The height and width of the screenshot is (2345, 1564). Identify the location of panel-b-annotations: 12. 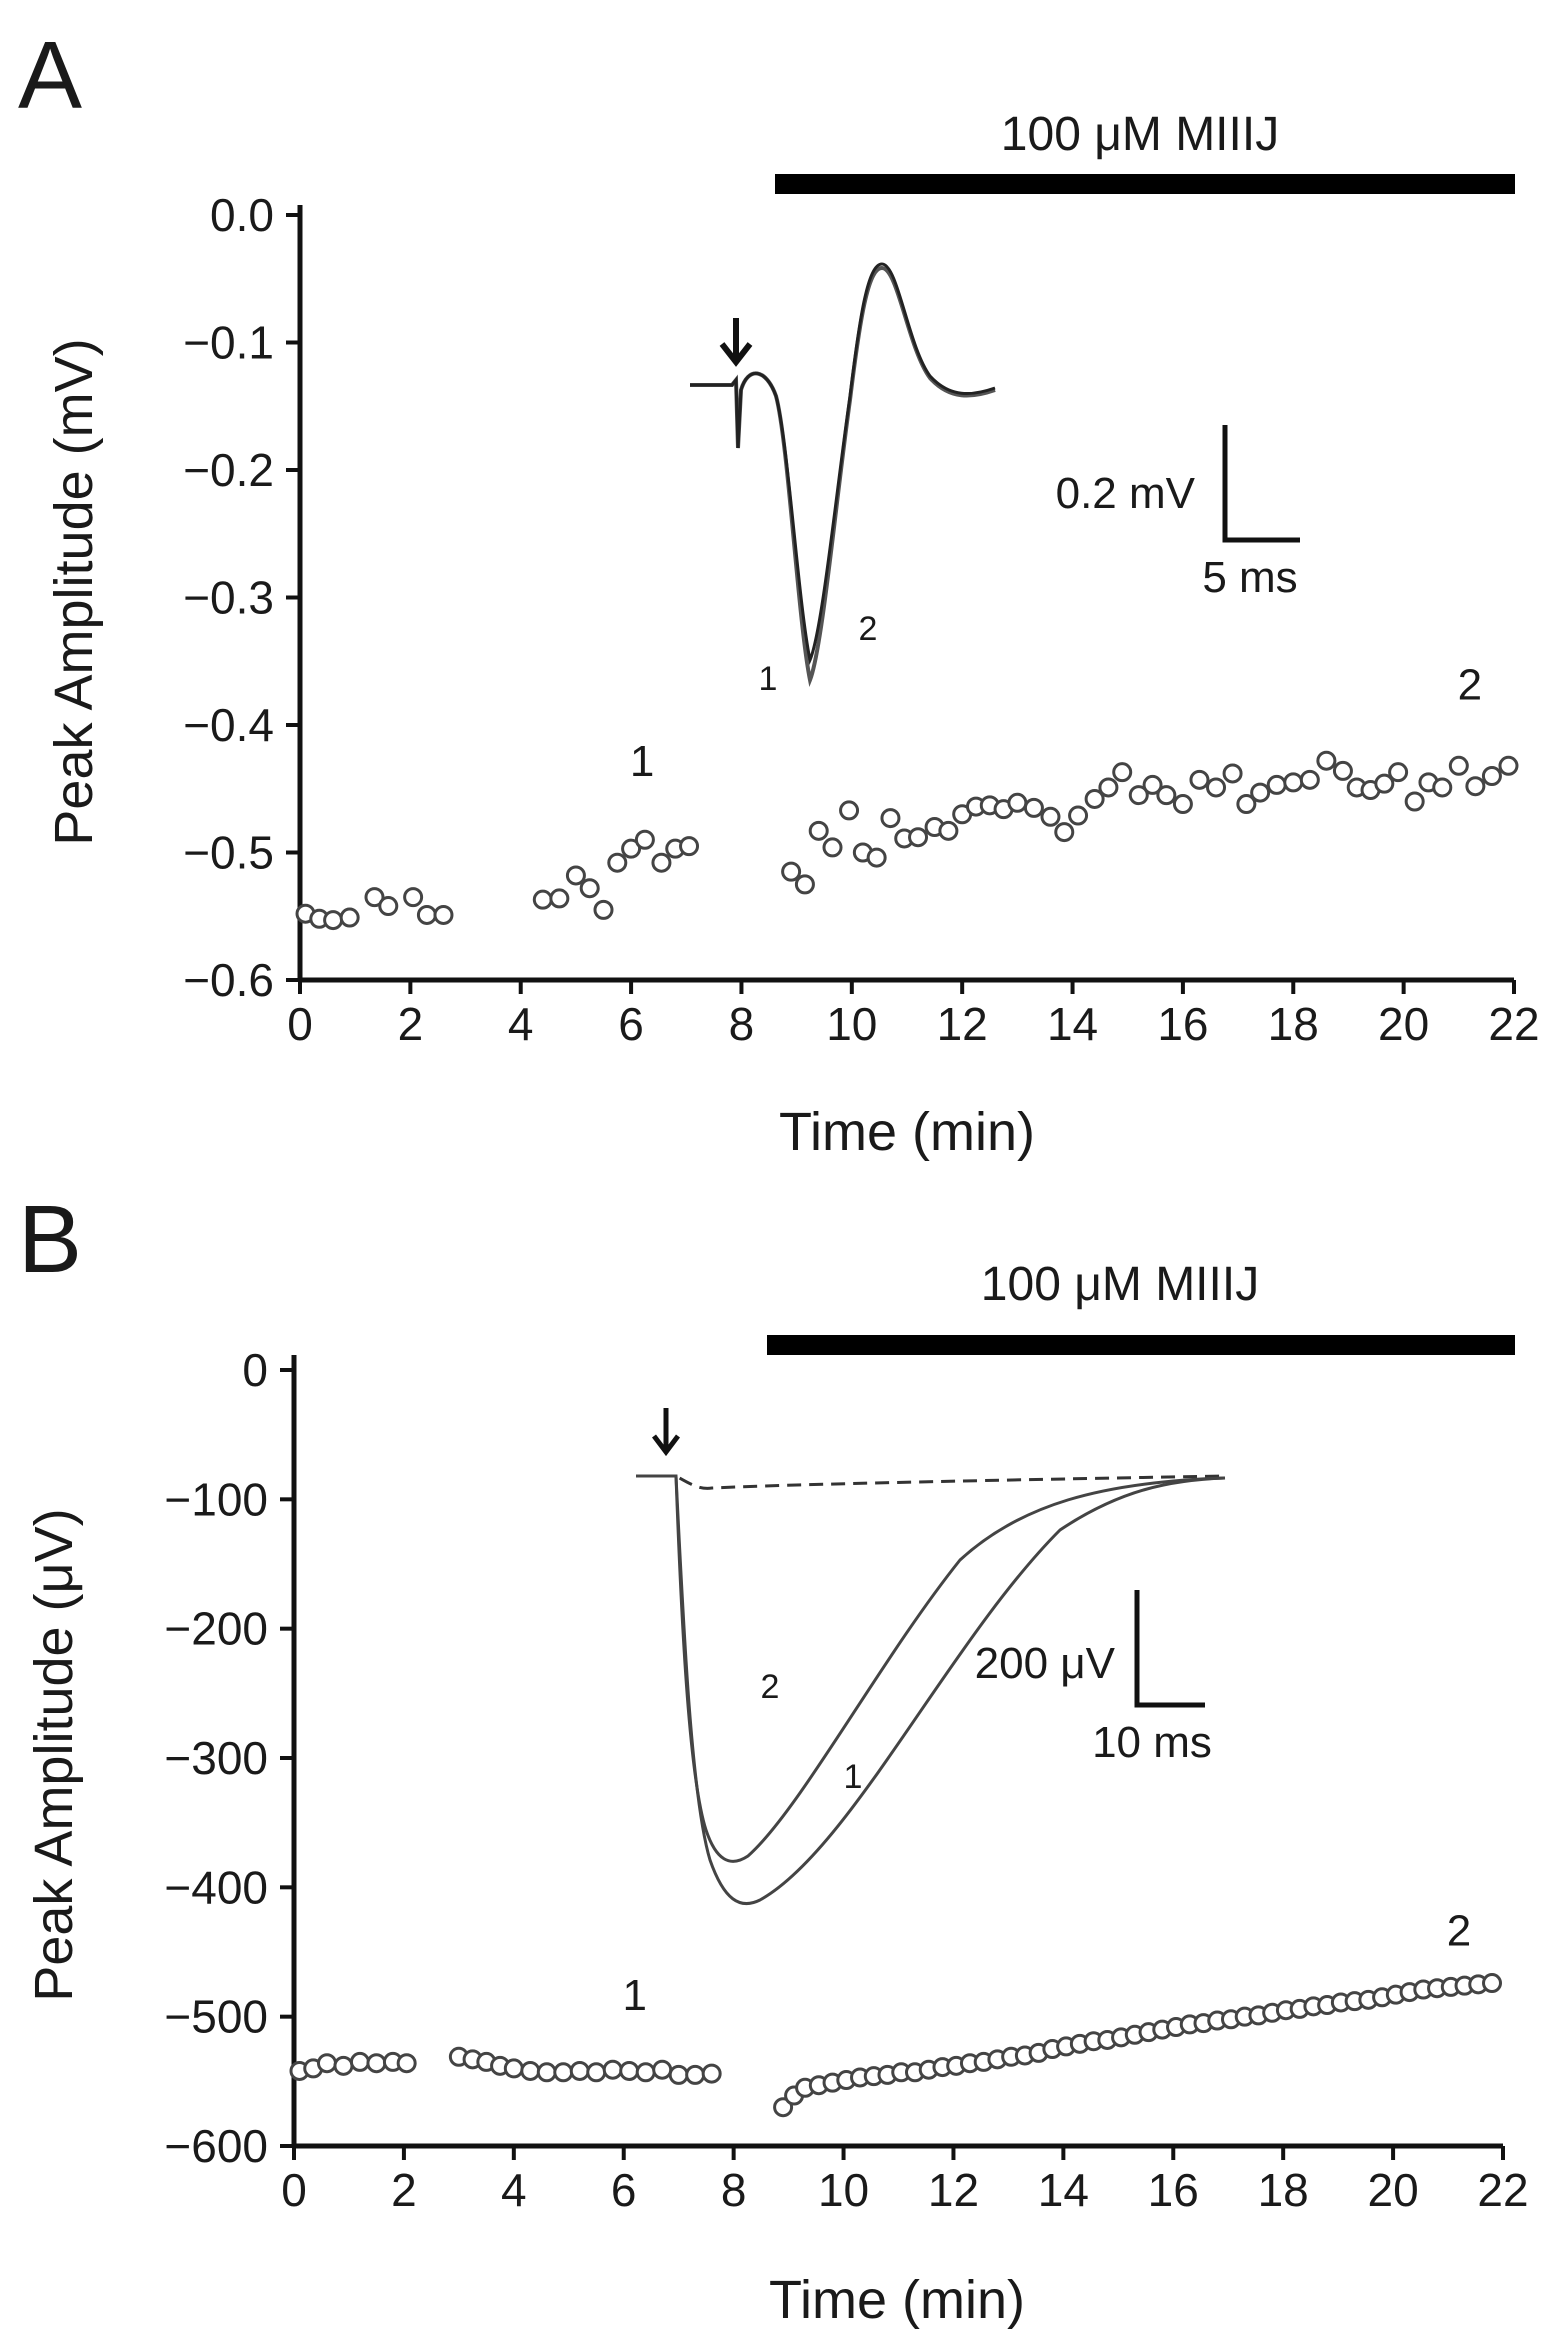
(1046, 1964).